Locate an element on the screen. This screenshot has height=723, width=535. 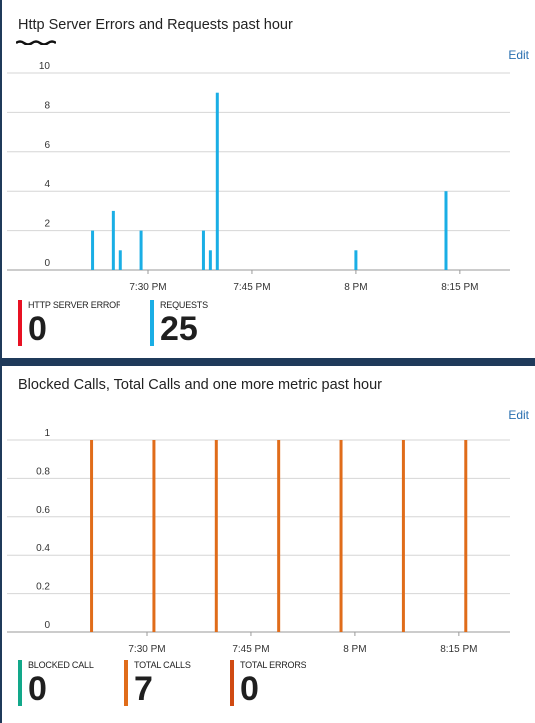
legend-name: TOTAL CALLS is located at coordinates (162, 665).